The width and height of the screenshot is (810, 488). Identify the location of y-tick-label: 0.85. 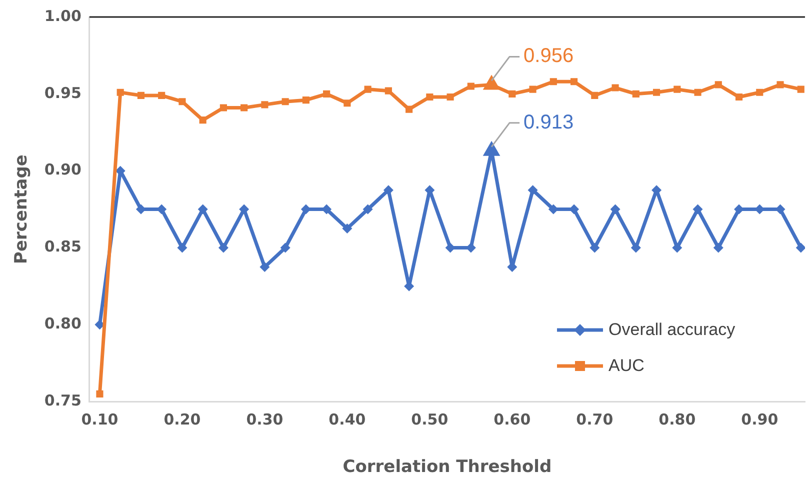
(63, 247).